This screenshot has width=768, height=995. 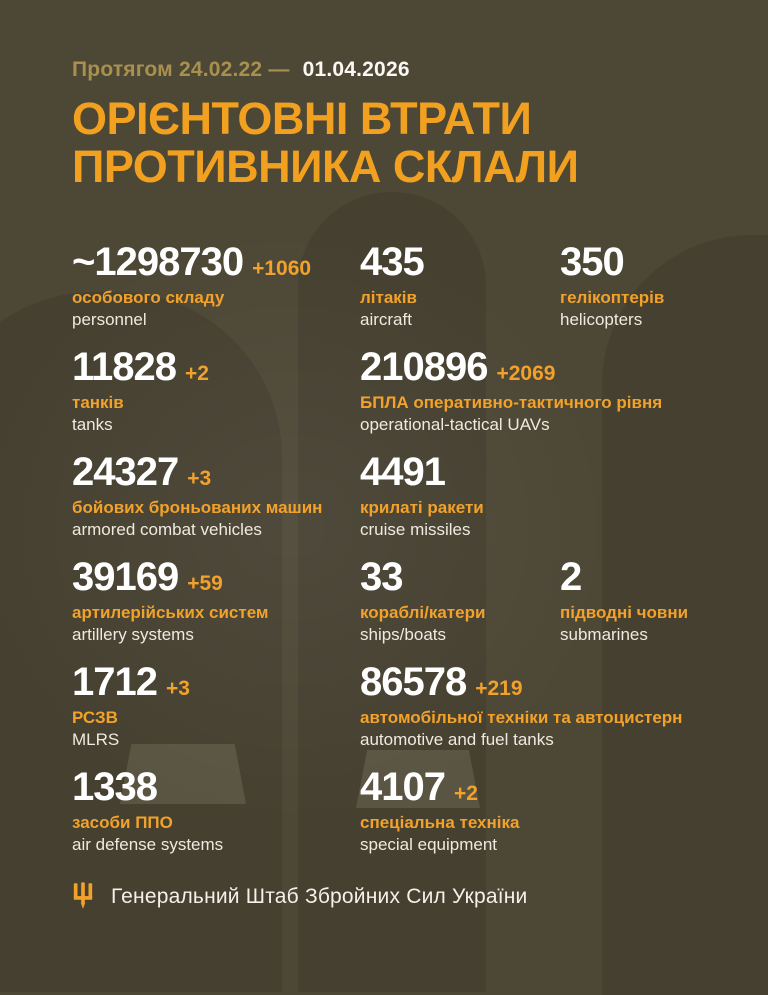 I want to click on stat-label-uk: спеціальна техніка, so click(x=440, y=822).